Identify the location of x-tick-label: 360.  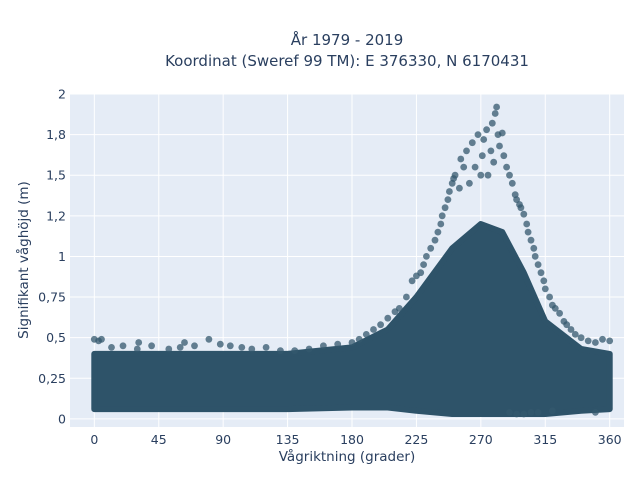
(610, 439).